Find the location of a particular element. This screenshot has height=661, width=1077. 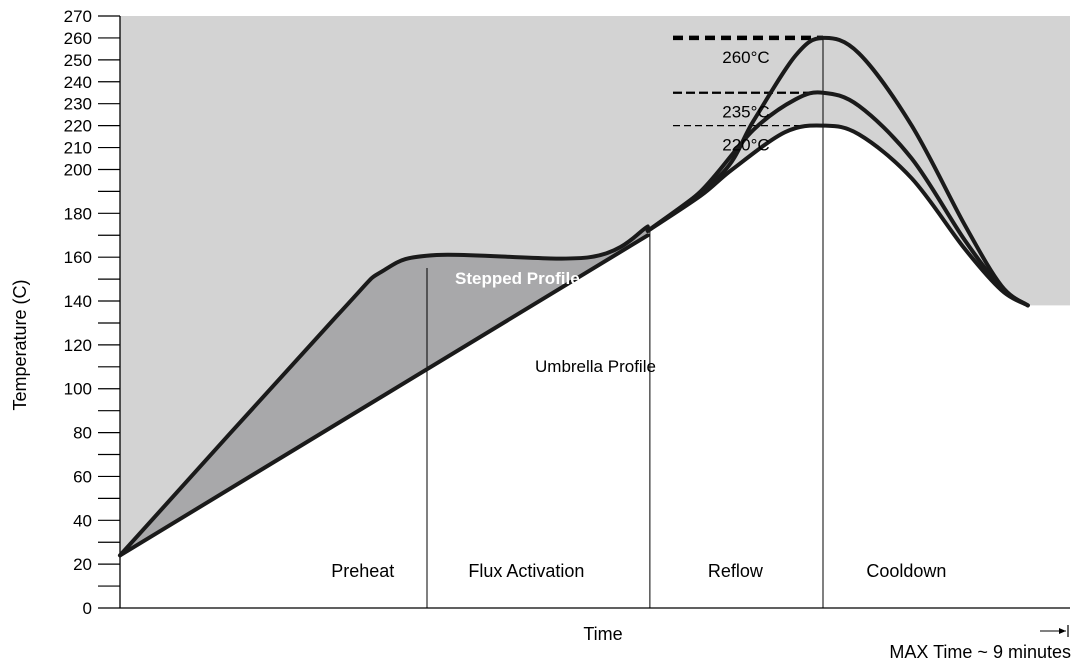

y-tick-label: 230 is located at coordinates (78, 104).